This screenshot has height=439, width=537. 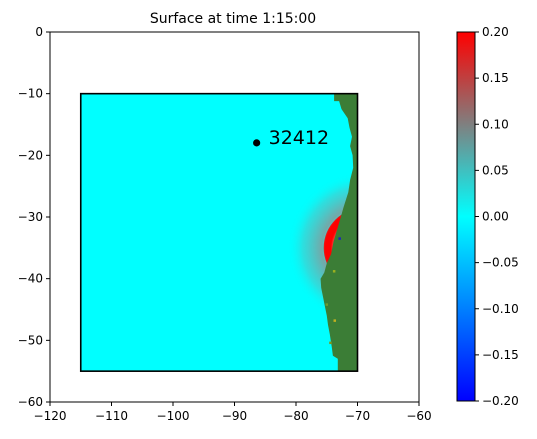 What do you see at coordinates (495, 124) in the screenshot?
I see `colorbar-tick-label: 0.10` at bounding box center [495, 124].